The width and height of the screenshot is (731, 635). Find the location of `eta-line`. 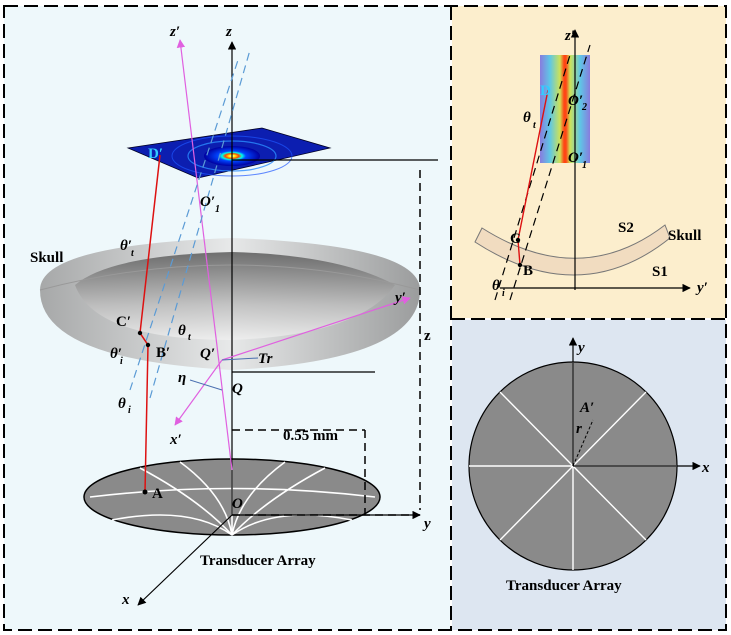

eta-line is located at coordinates (206, 385).